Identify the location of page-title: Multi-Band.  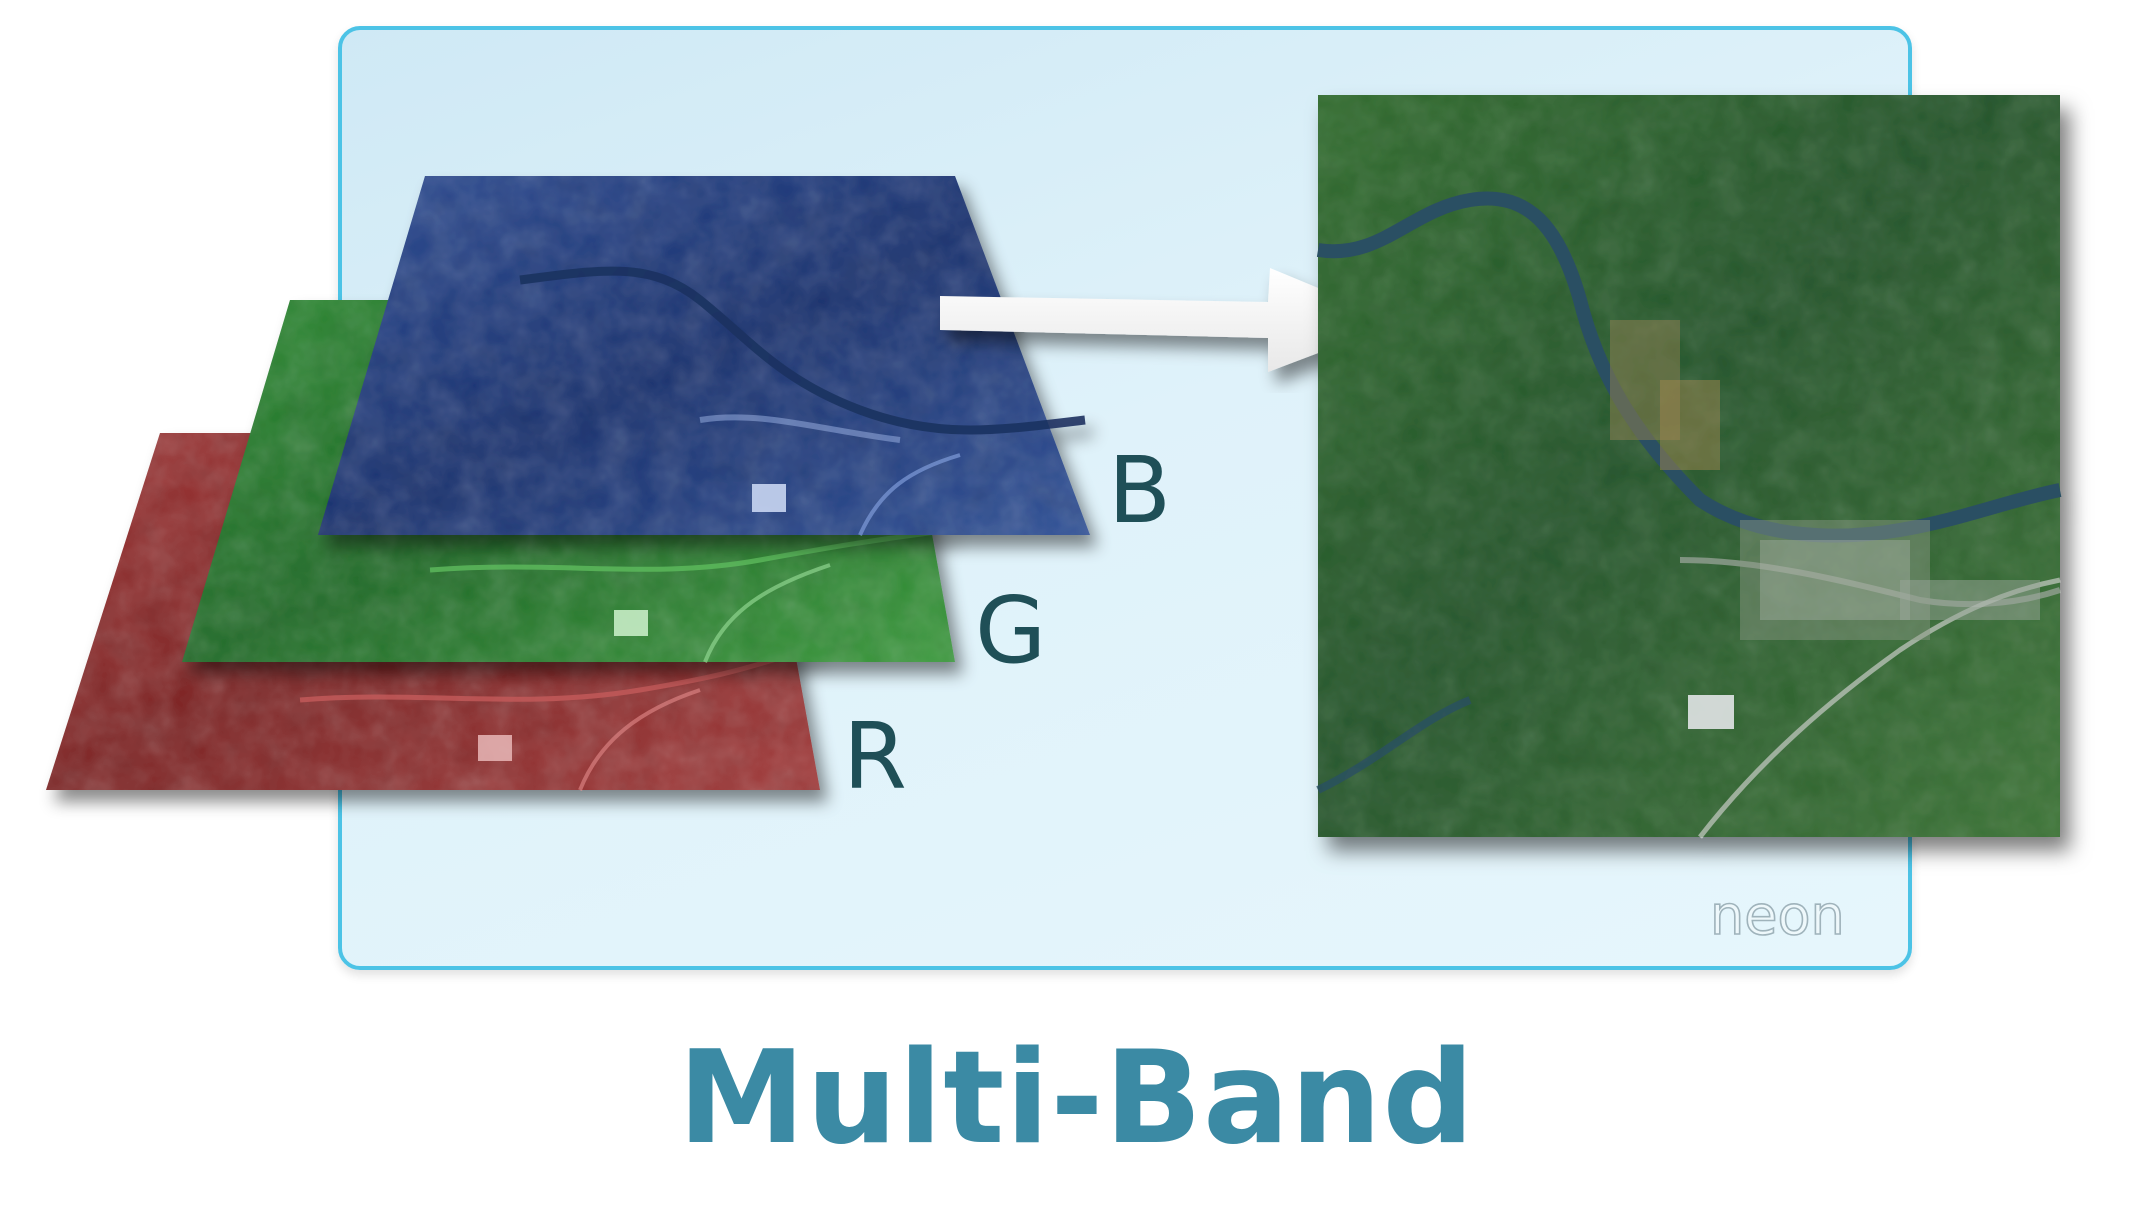
(1076, 1098).